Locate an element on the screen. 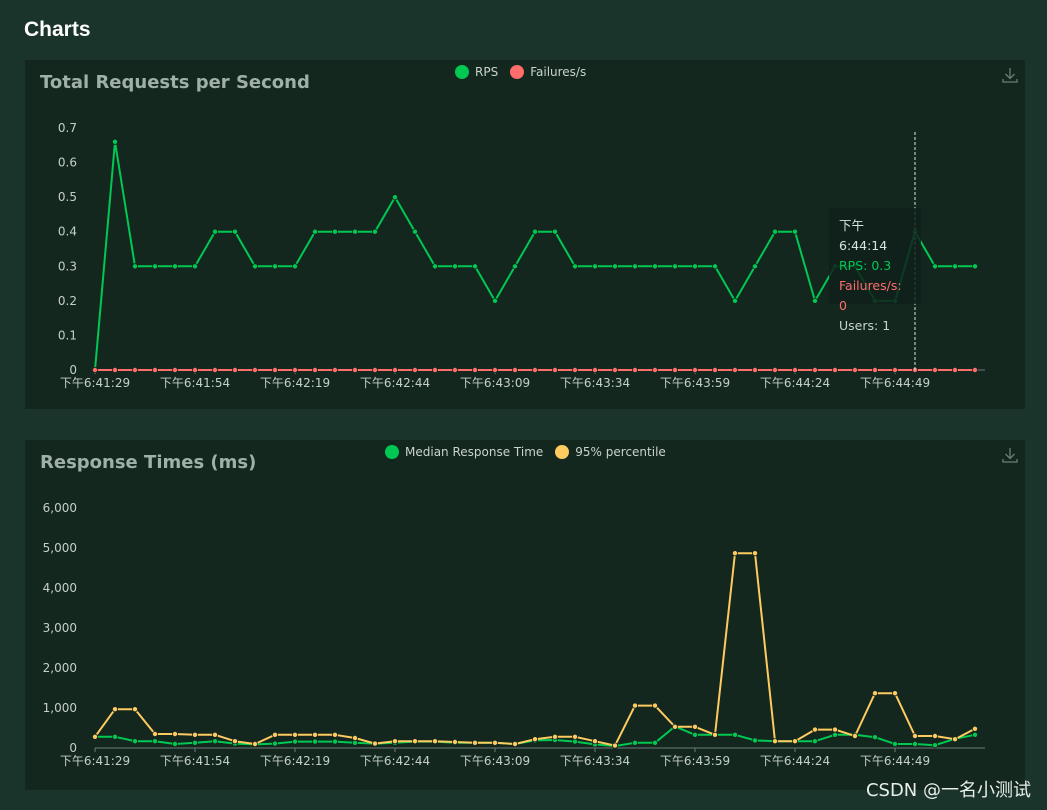 The width and height of the screenshot is (1047, 810). rps-x-tick-label: 下午6:44:24 is located at coordinates (795, 383).